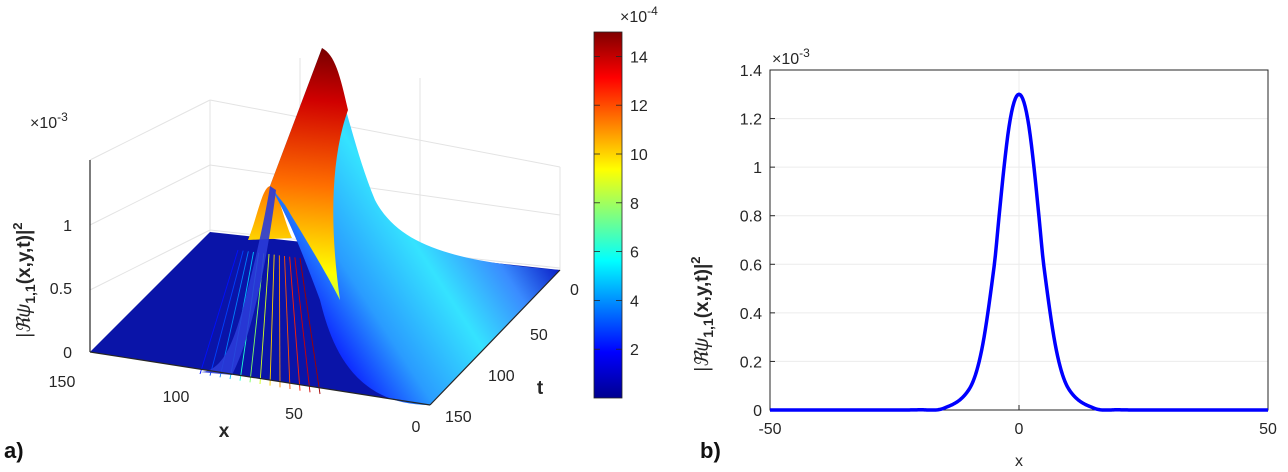 This screenshot has width=1288, height=472. I want to click on colorbar-tick-label: 2, so click(634, 350).